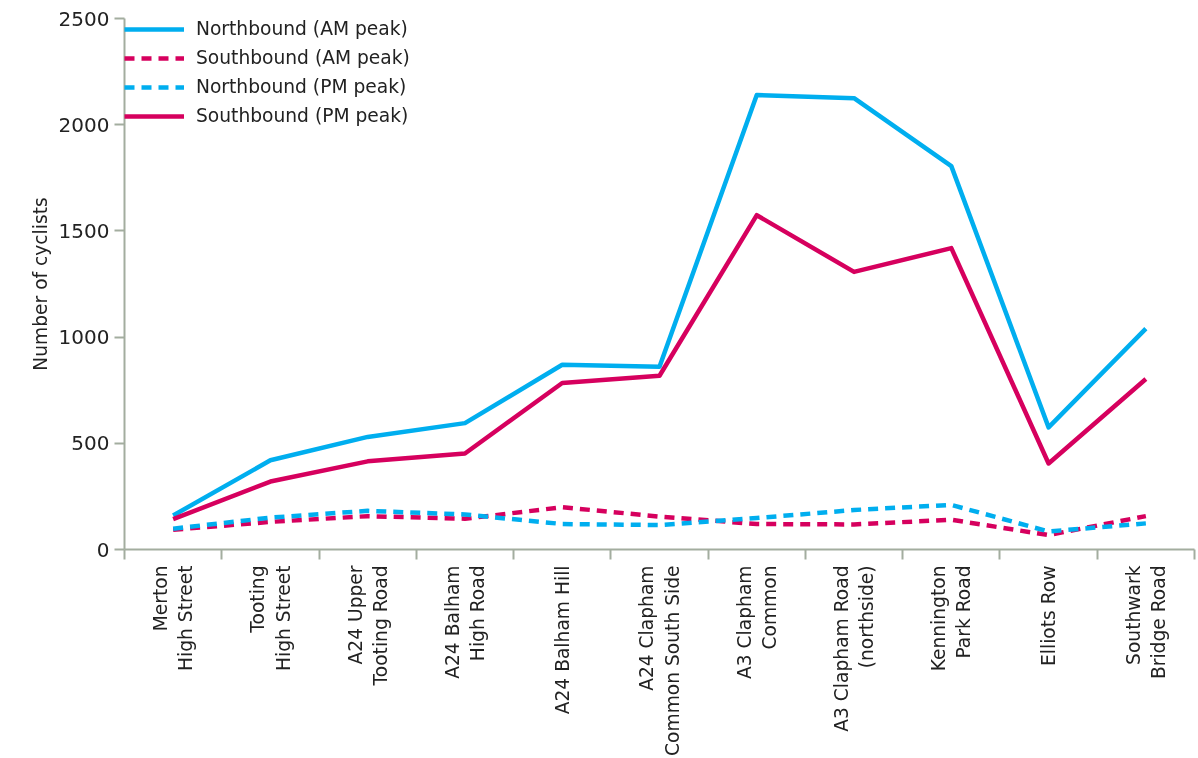 This screenshot has width=1198, height=758. What do you see at coordinates (854, 648) in the screenshot?
I see `x-tick-label: A3 Clapham Road (northside)` at bounding box center [854, 648].